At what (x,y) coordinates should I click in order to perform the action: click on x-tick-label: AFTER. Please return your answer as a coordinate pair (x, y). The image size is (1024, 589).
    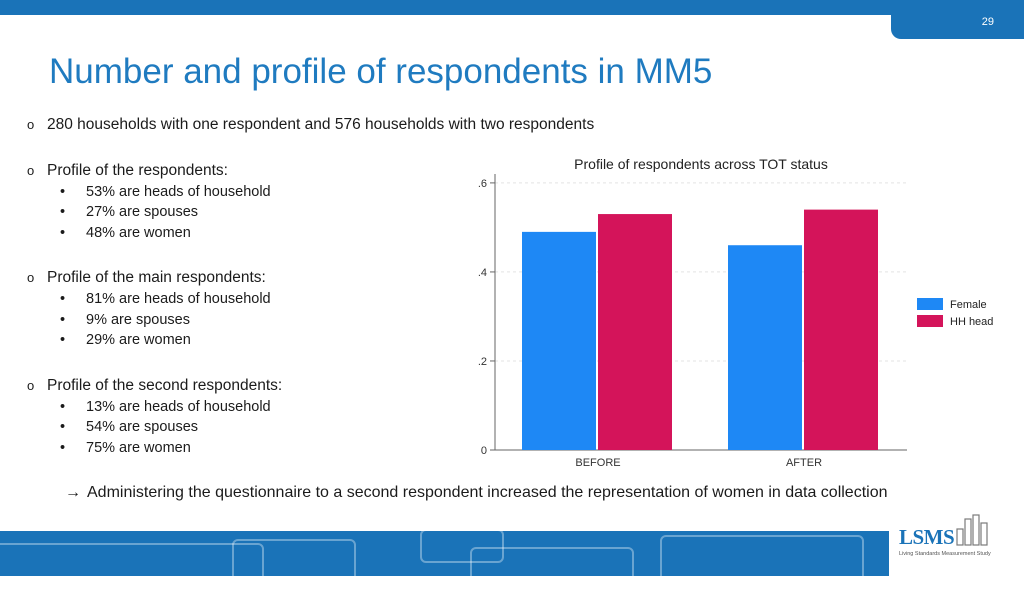
    Looking at the image, I should click on (804, 463).